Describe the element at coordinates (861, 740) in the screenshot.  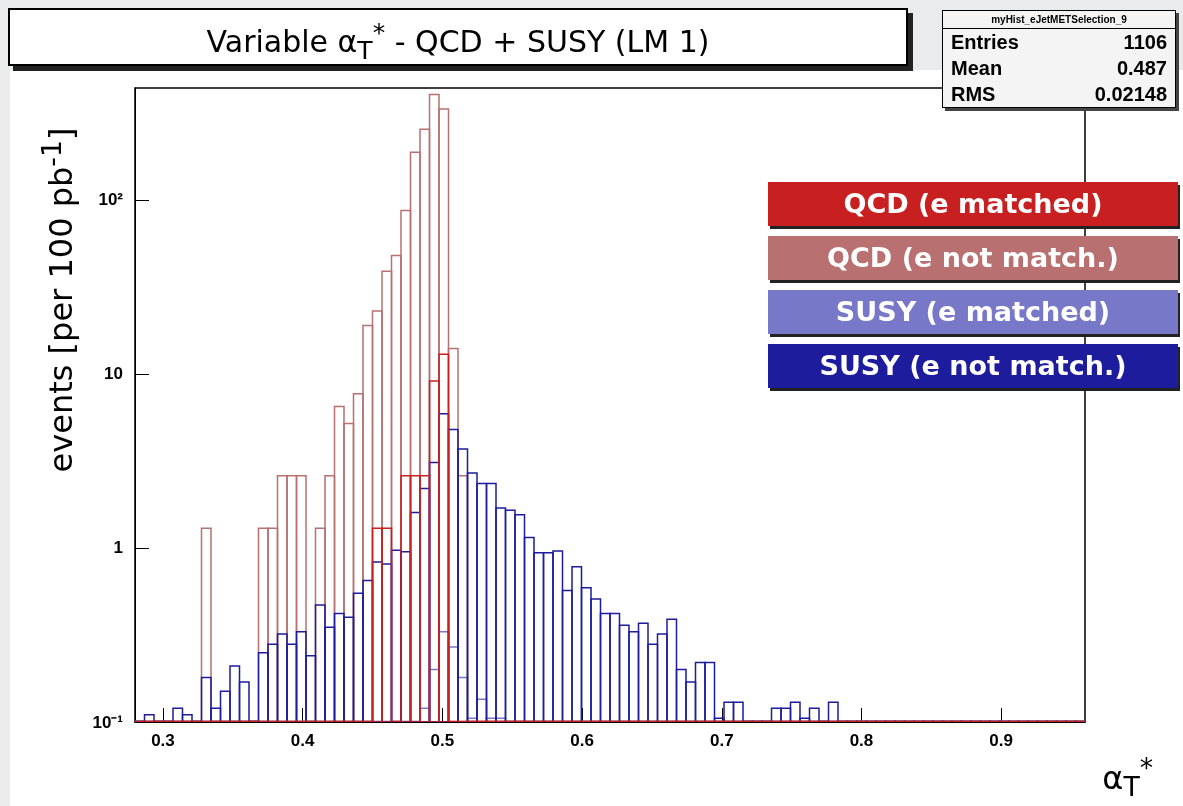
I see `x-tick-label: 0.8` at that location.